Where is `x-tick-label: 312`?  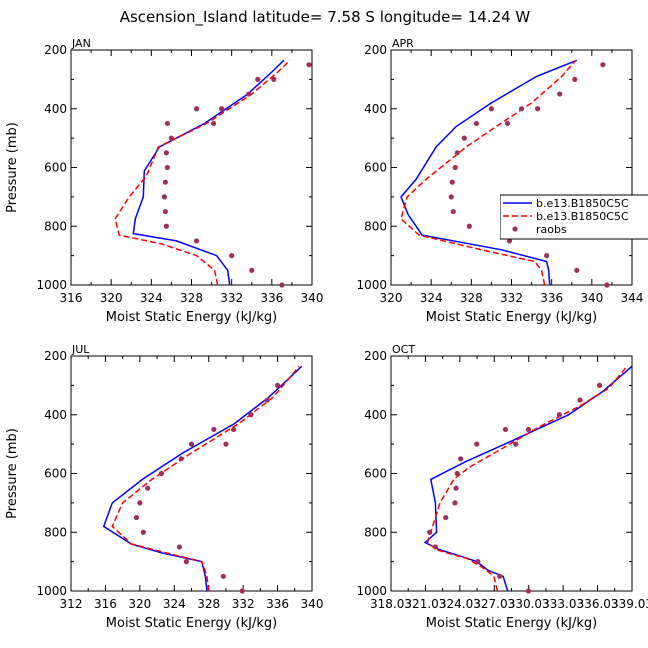 x-tick-label: 312 is located at coordinates (71, 604).